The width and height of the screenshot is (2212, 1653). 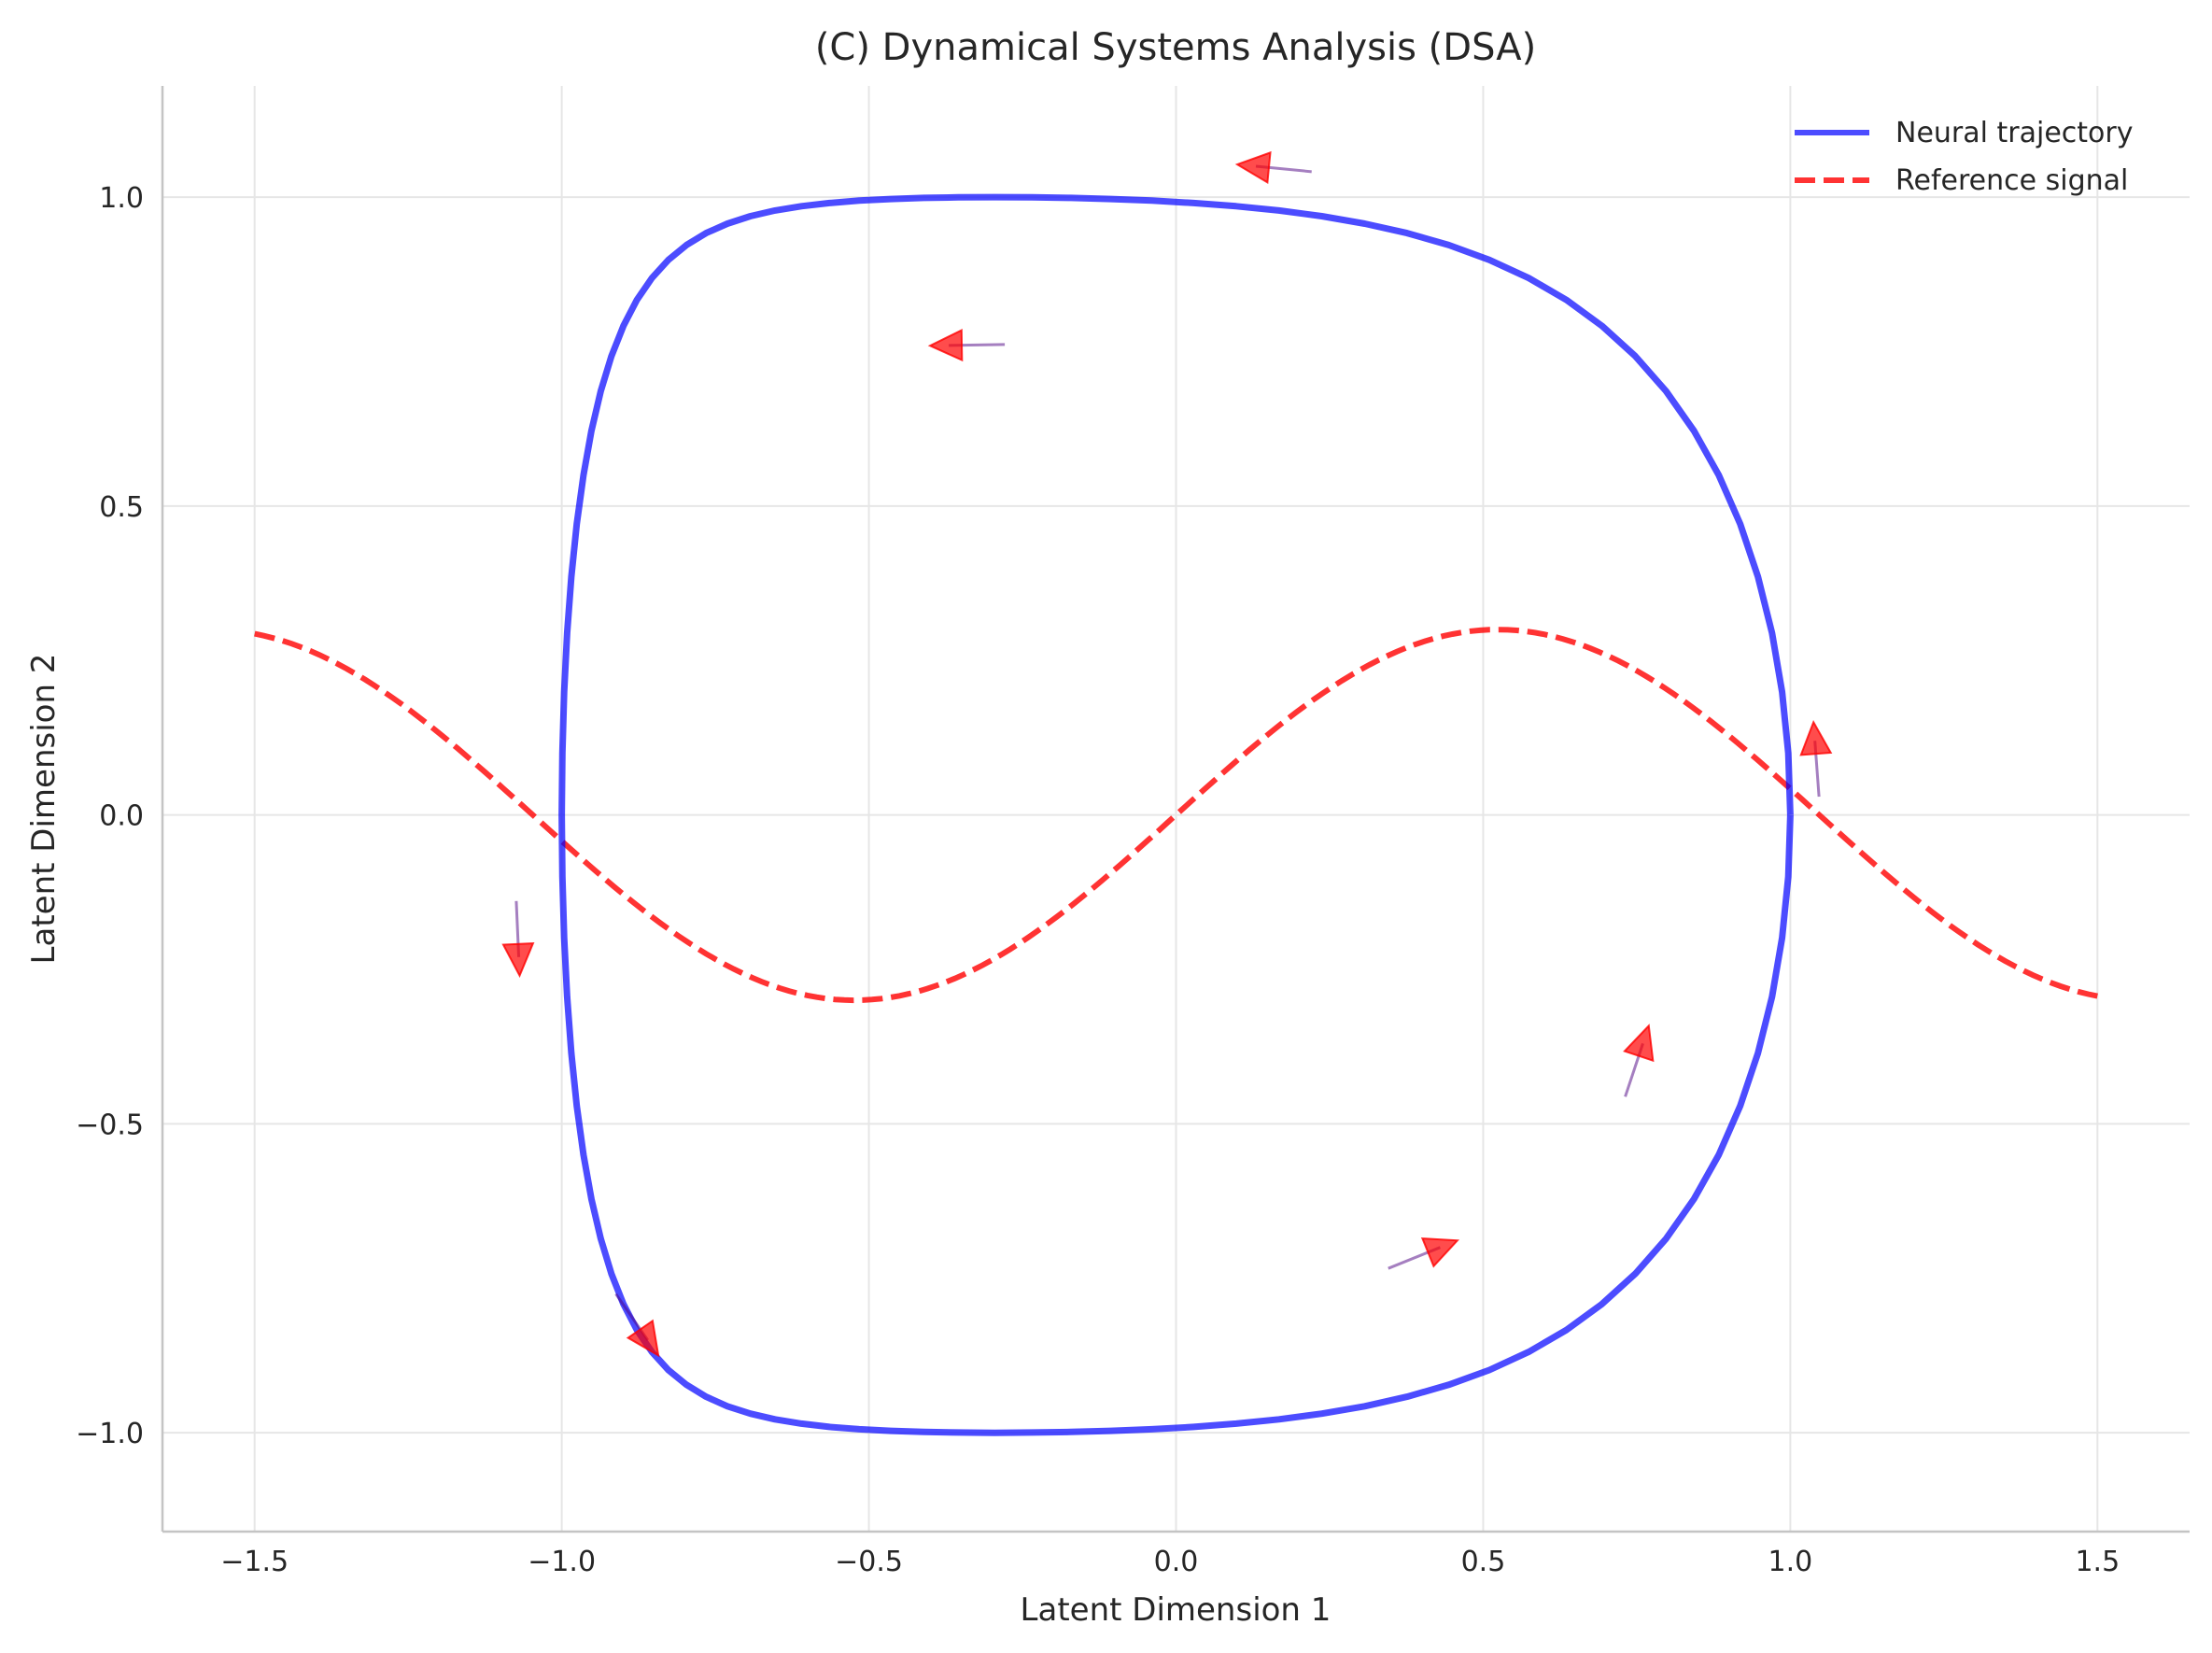 I want to click on y-axis-label: Latent Dimension 2, so click(x=44, y=810).